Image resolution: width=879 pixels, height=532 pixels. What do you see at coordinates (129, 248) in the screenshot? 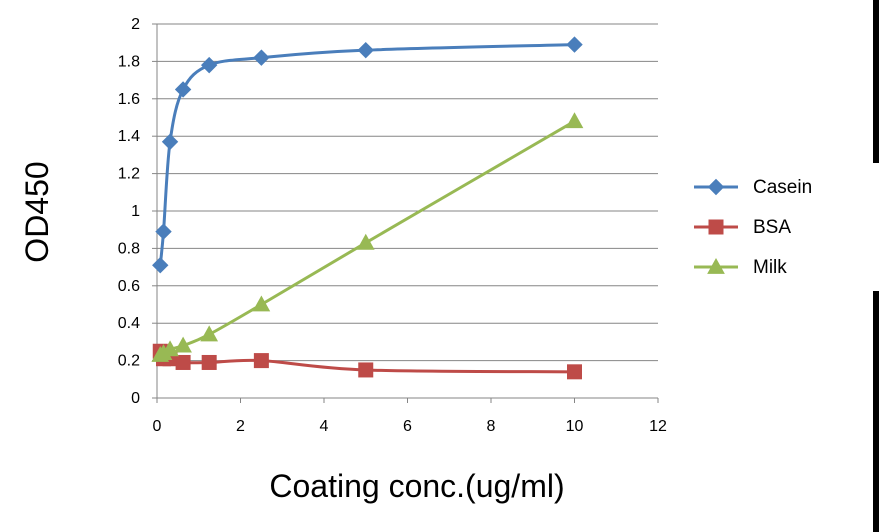
I see `y-tick-label: 0.8` at bounding box center [129, 248].